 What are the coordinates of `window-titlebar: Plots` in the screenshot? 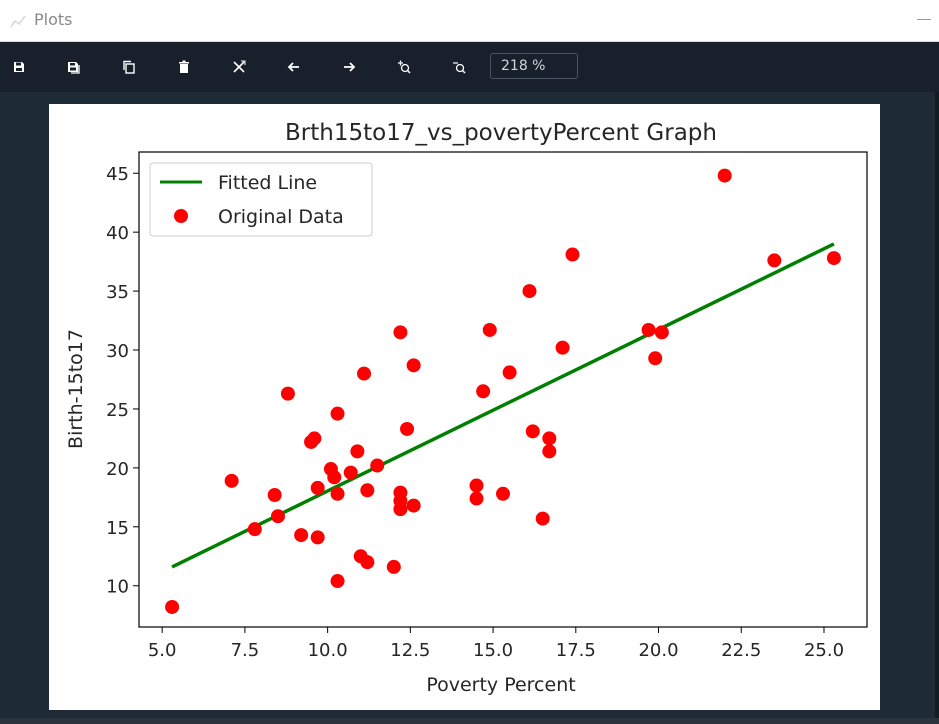 It's located at (469, 21).